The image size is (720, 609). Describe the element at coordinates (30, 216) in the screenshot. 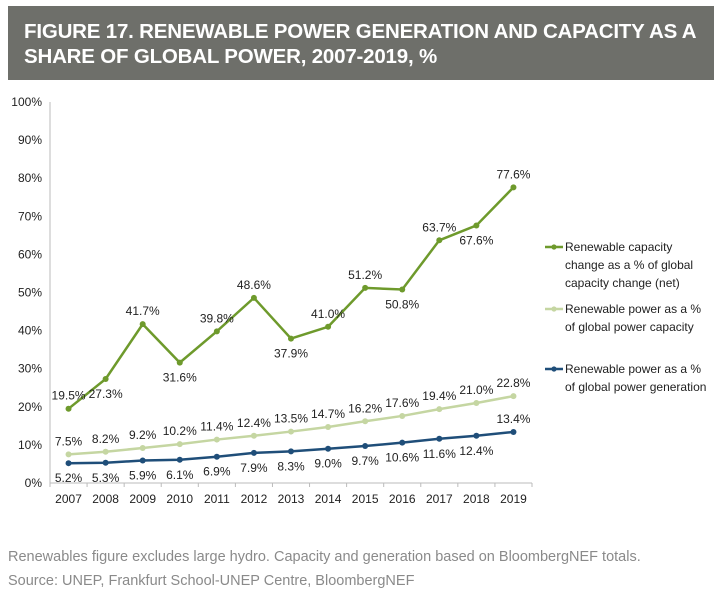

I see `y-tick-label: 70%` at that location.